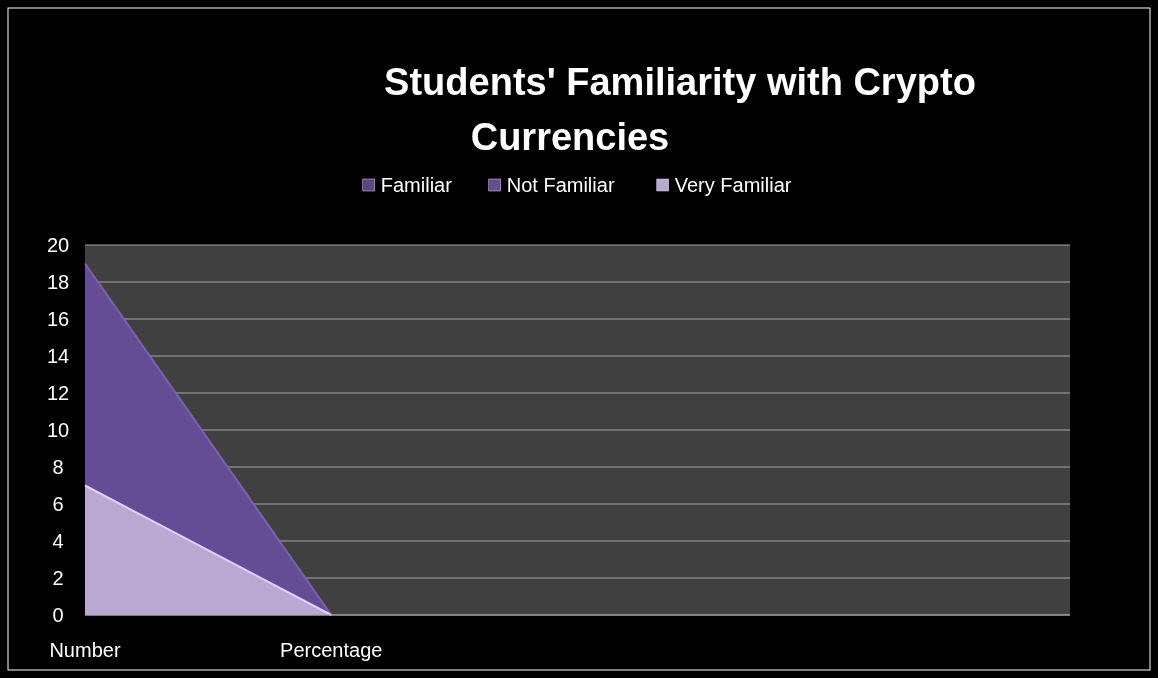 The image size is (1158, 678). I want to click on y-tick-label: 6, so click(58, 504).